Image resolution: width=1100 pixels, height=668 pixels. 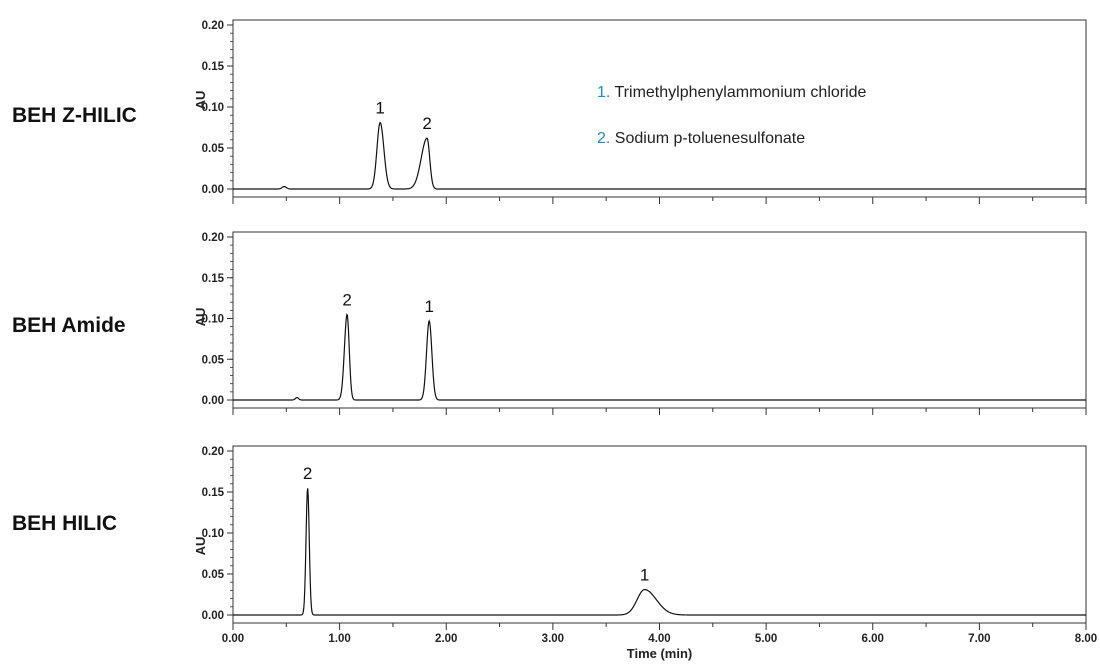 What do you see at coordinates (1086, 639) in the screenshot?
I see `x-tick-label: 8.00` at bounding box center [1086, 639].